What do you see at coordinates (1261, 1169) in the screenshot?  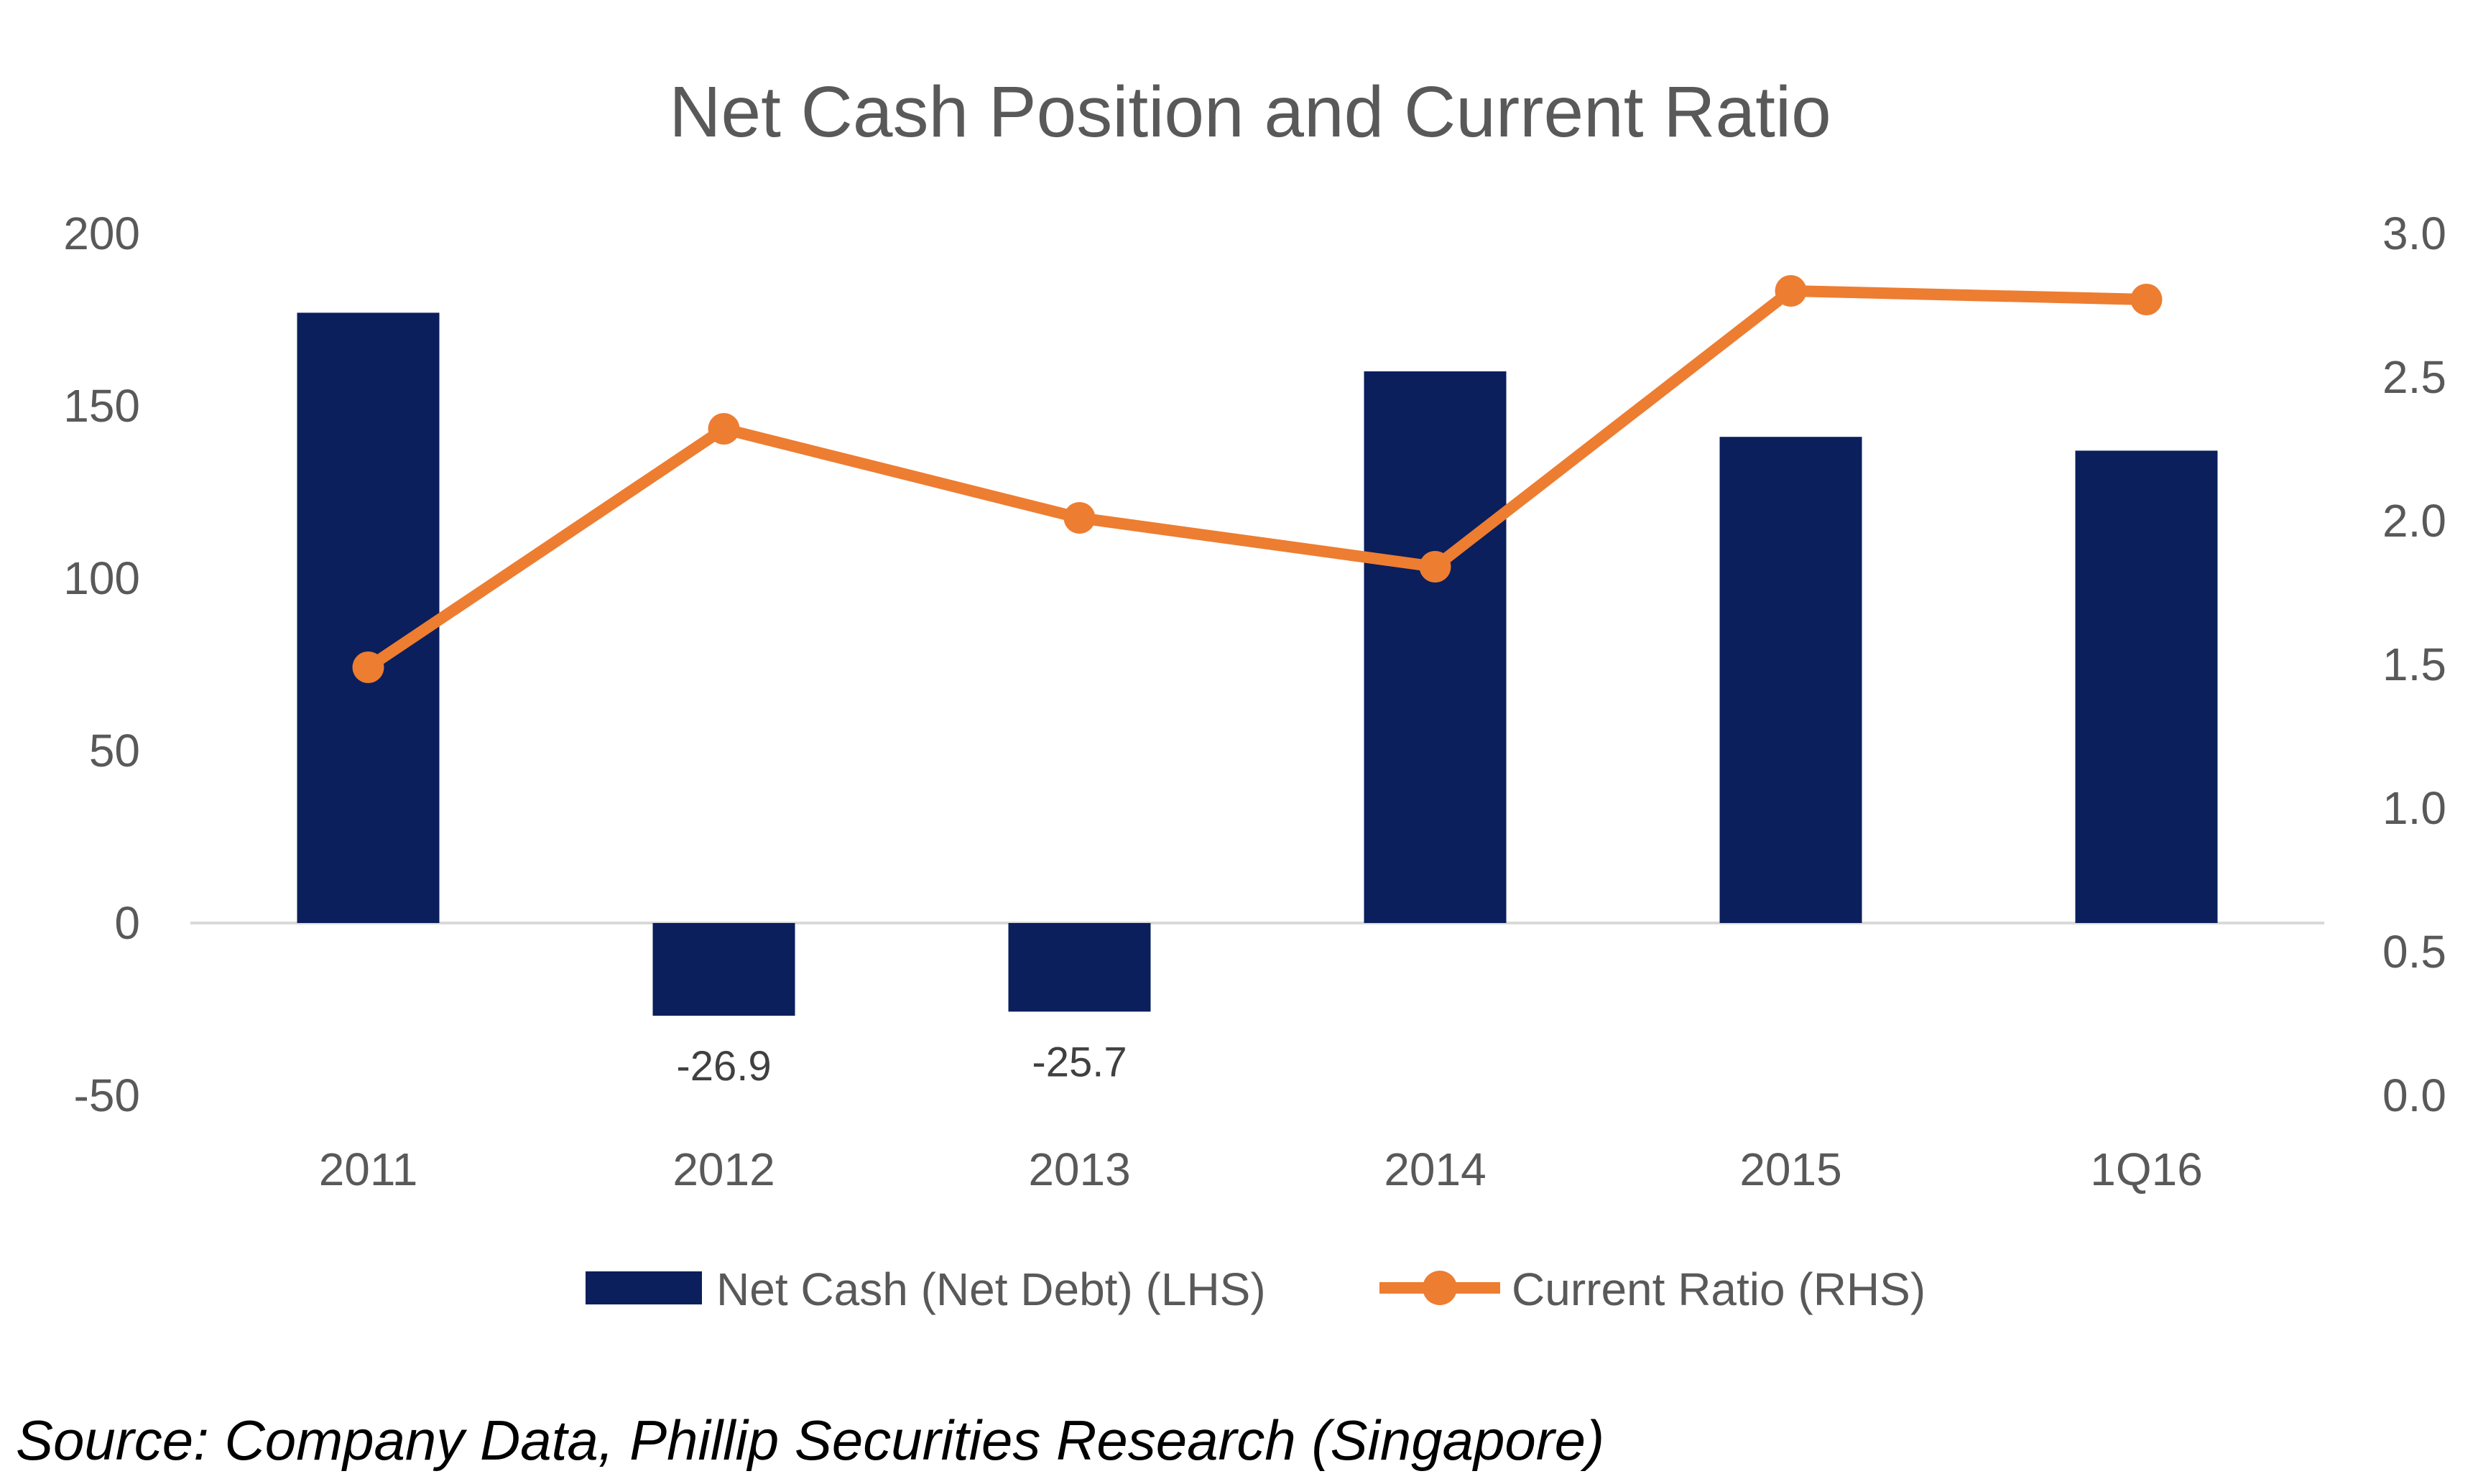 I see `x-axis-labels: 2011 2012 2013 2014 2015 1Q16` at bounding box center [1261, 1169].